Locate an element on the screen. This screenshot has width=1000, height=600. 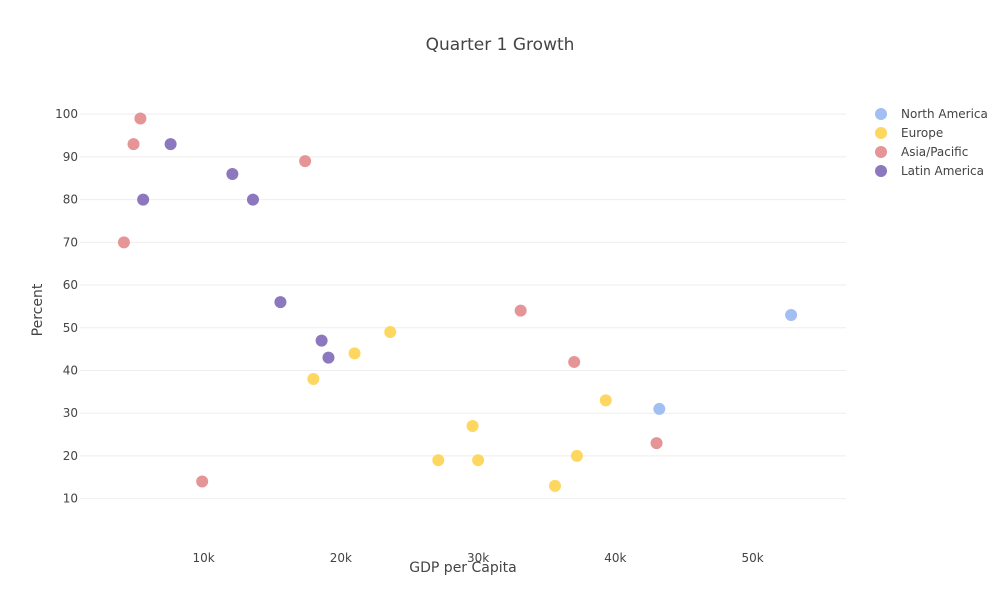
y-tick-label: 60 is located at coordinates (70, 285).